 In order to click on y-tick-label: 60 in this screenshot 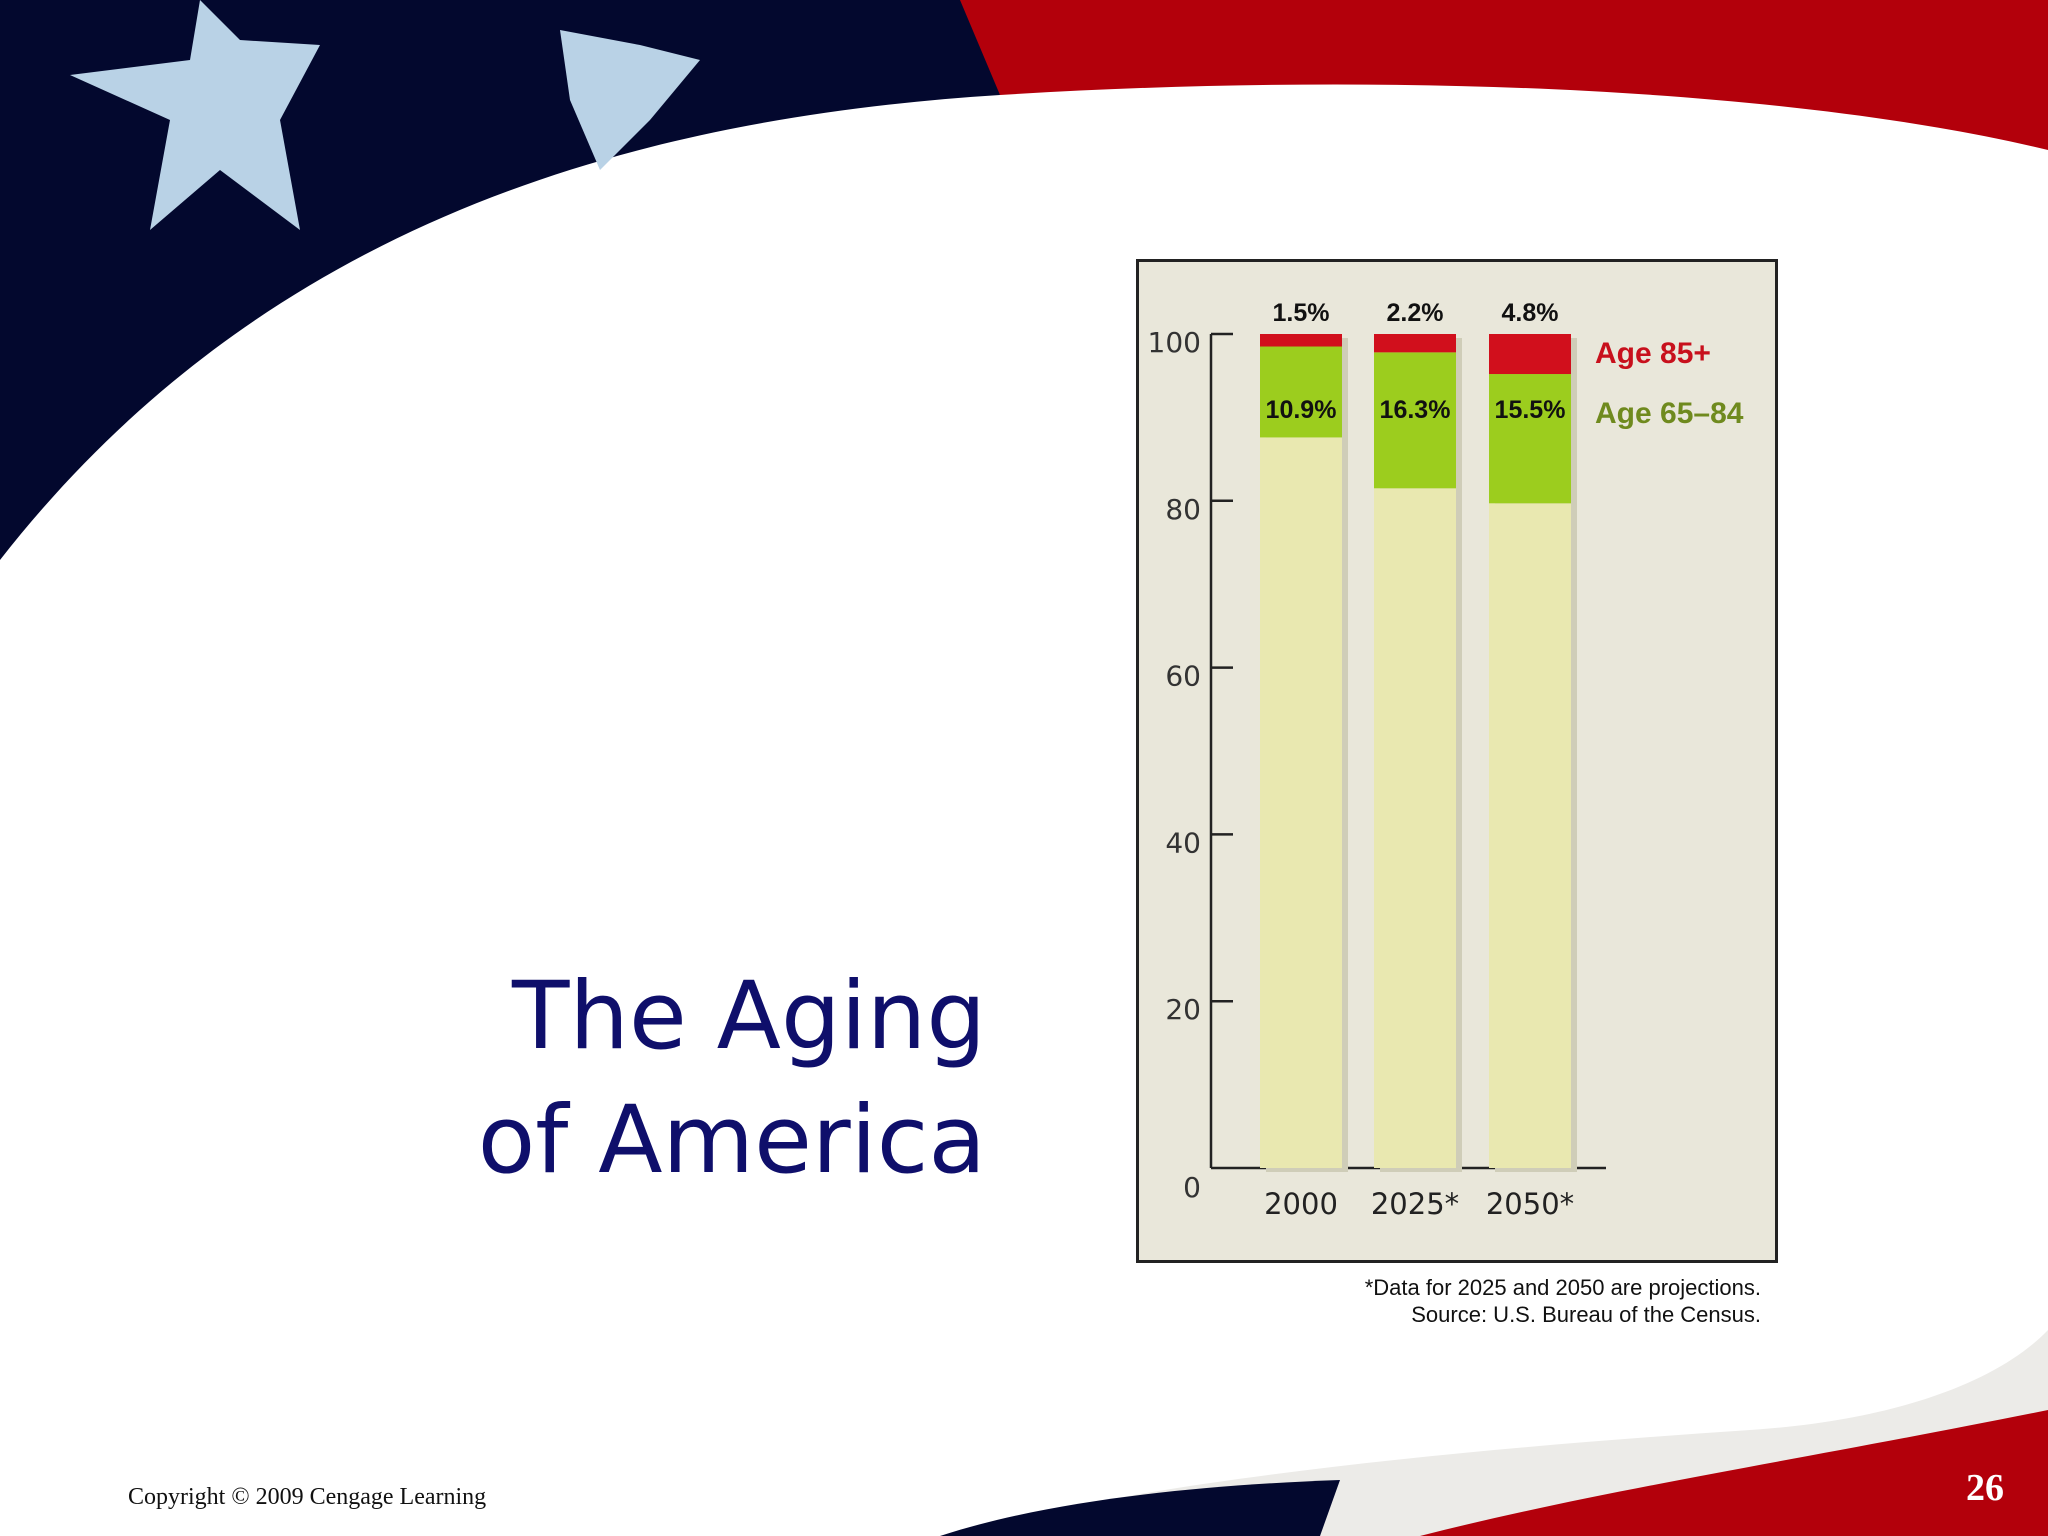, I will do `click(1183, 676)`.